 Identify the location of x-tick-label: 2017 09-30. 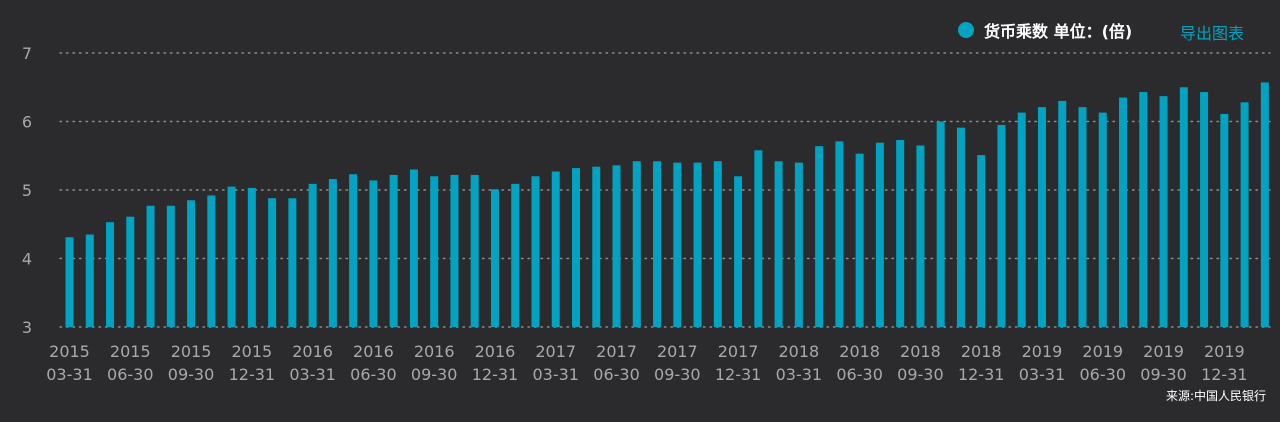
(677, 363).